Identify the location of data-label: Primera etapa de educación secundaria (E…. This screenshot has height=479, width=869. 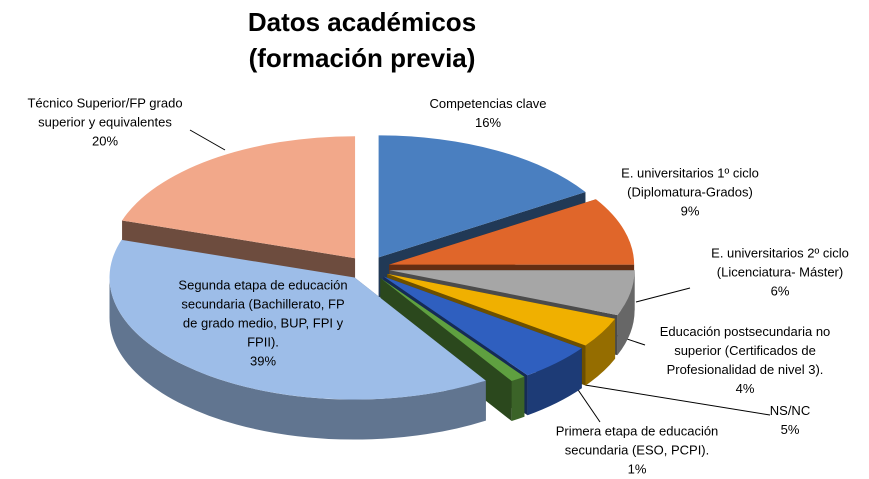
(637, 450).